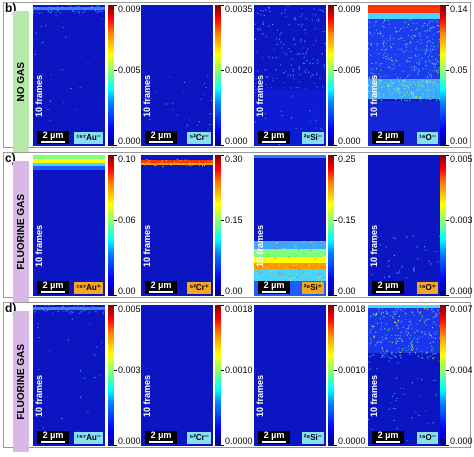 The height and width of the screenshot is (457, 474). What do you see at coordinates (459, 9) in the screenshot?
I see `colorbar-tick-label: 0.14` at bounding box center [459, 9].